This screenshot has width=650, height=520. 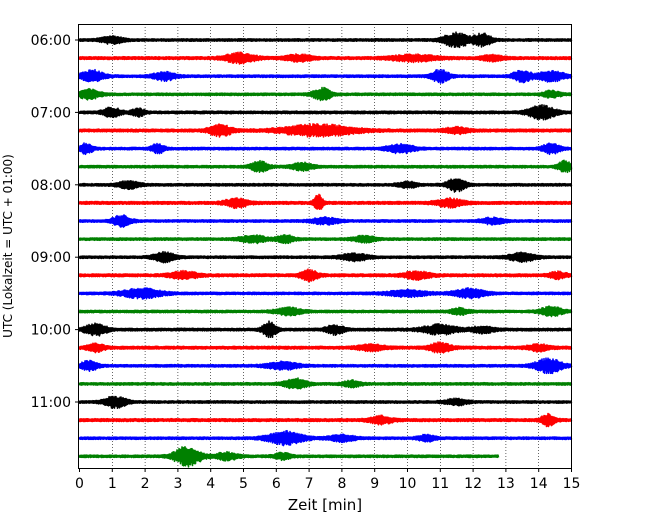 What do you see at coordinates (276, 484) in the screenshot?
I see `x-tick-label: 6` at bounding box center [276, 484].